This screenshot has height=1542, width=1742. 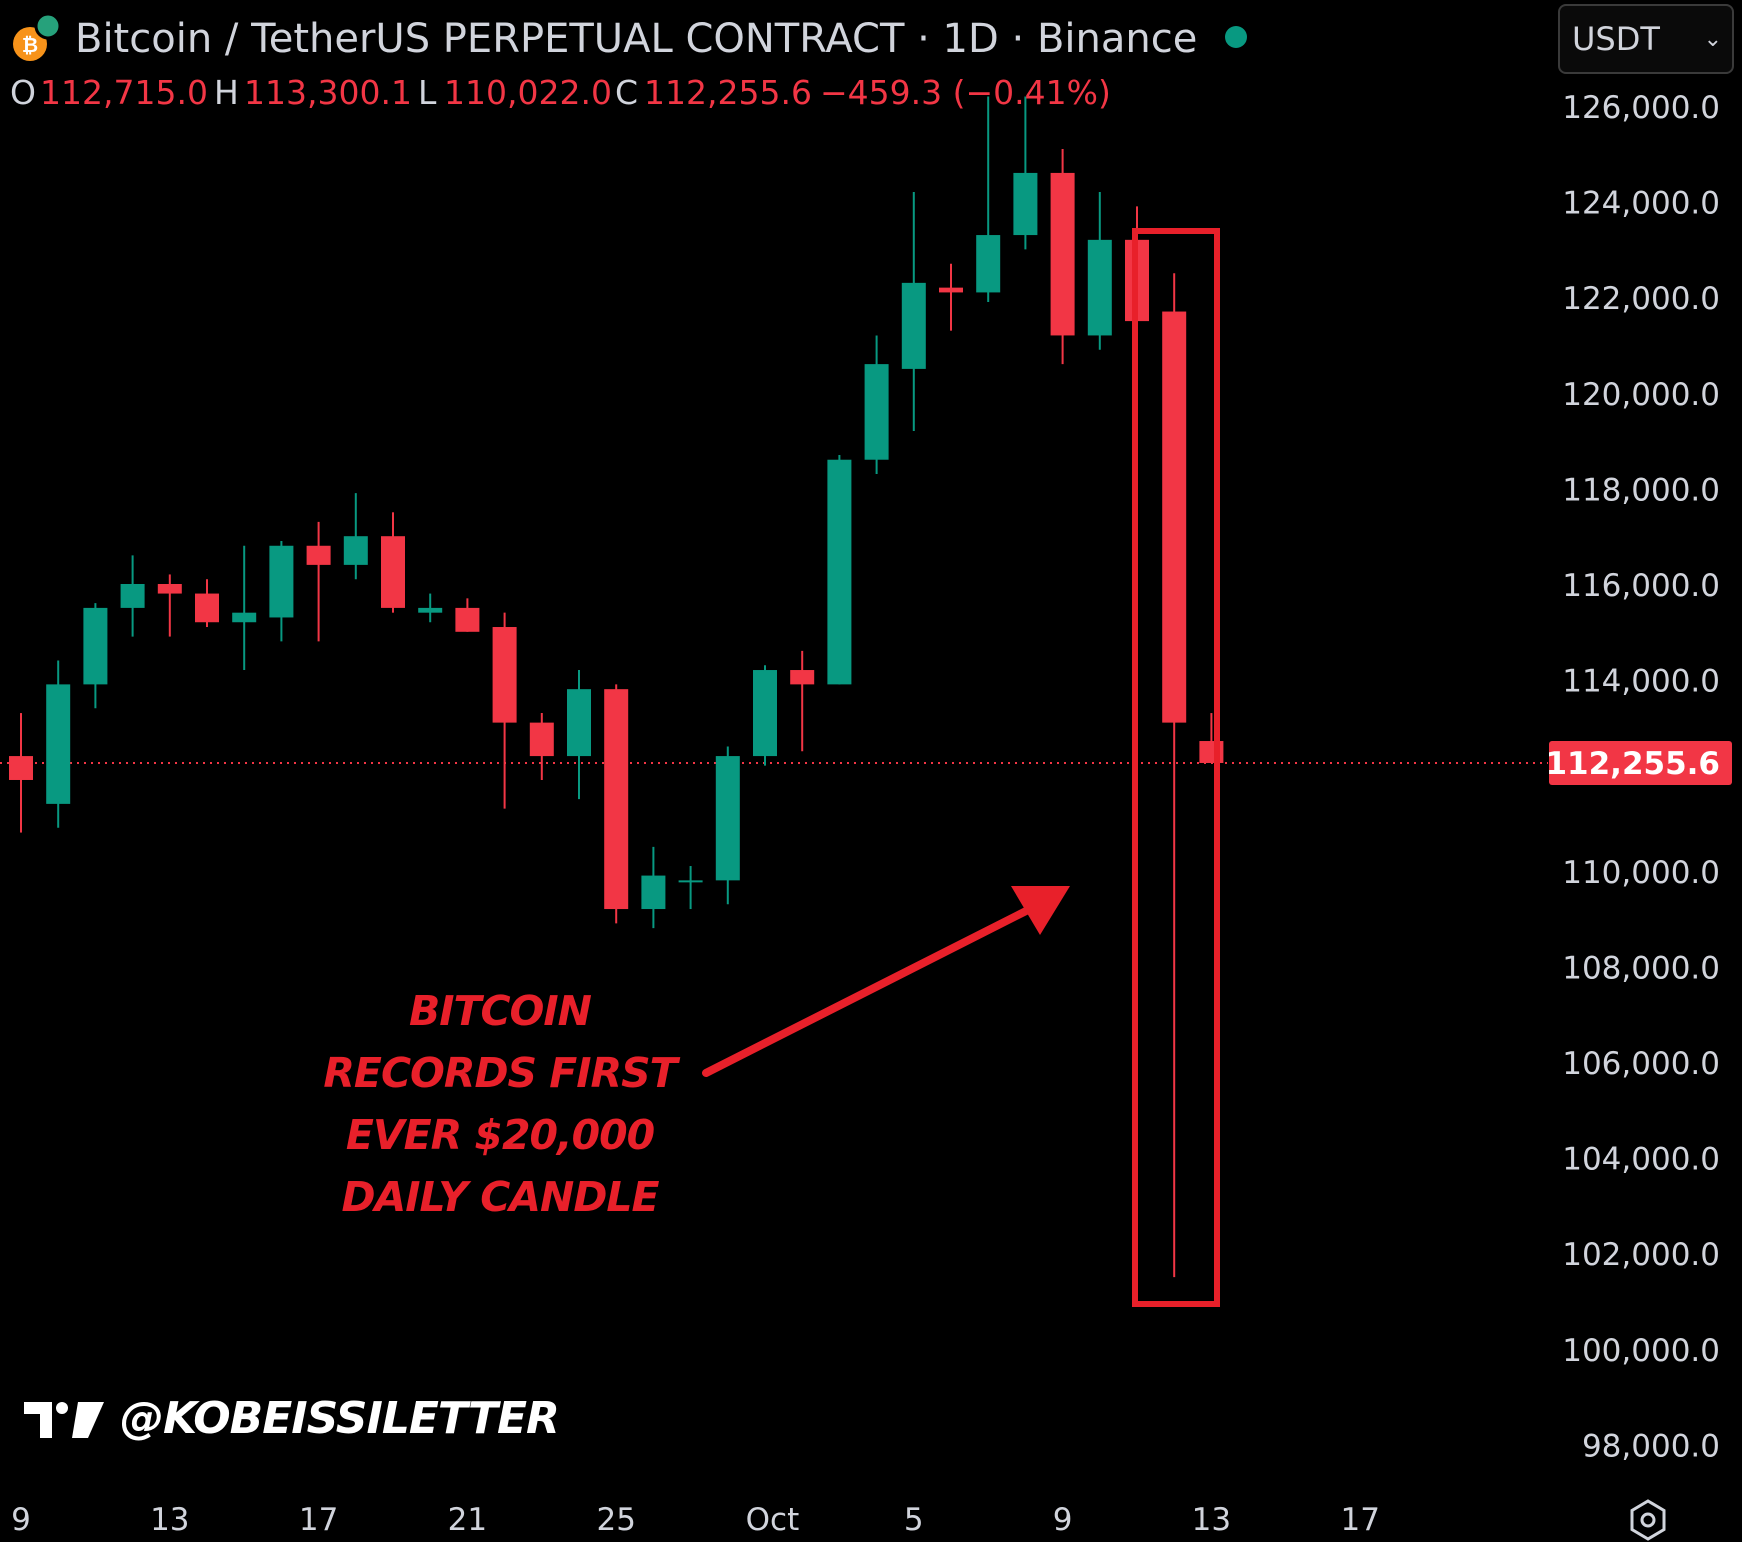 I want to click on y-tick-label: 102,000.0, so click(x=1641, y=1255).